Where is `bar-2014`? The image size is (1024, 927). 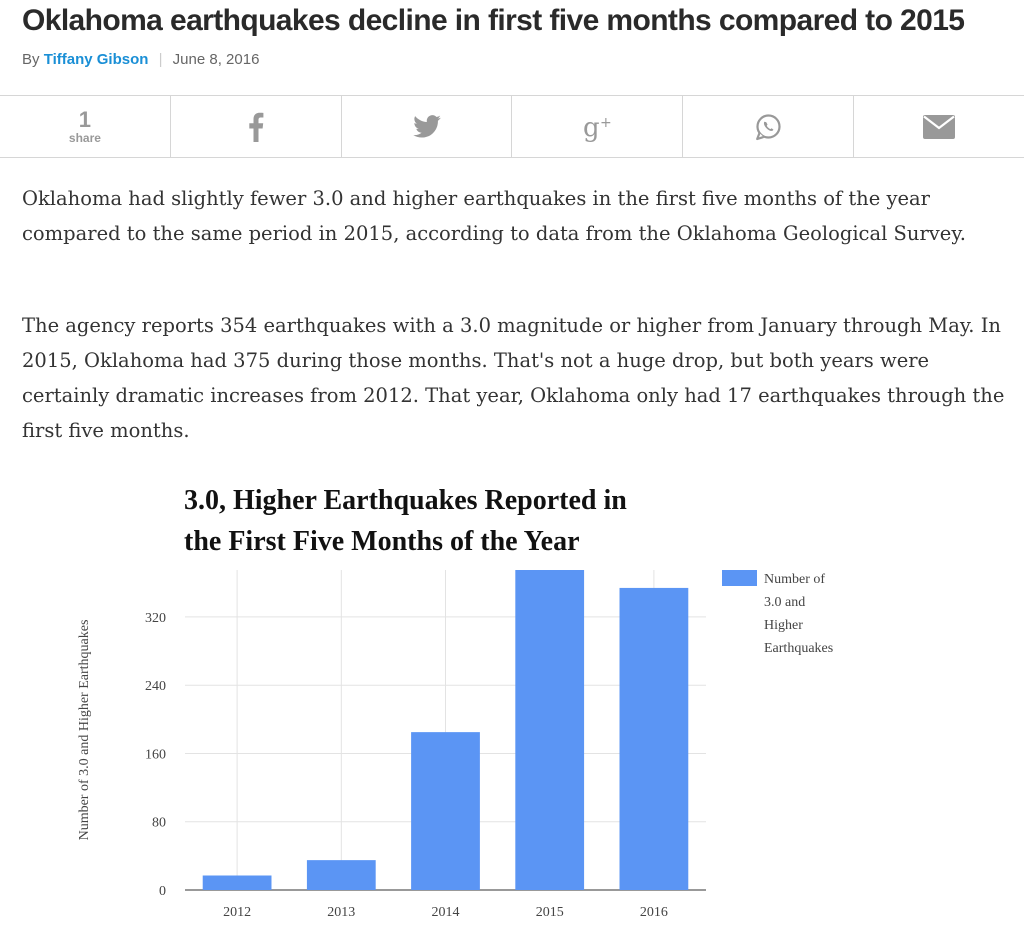 bar-2014 is located at coordinates (445, 811).